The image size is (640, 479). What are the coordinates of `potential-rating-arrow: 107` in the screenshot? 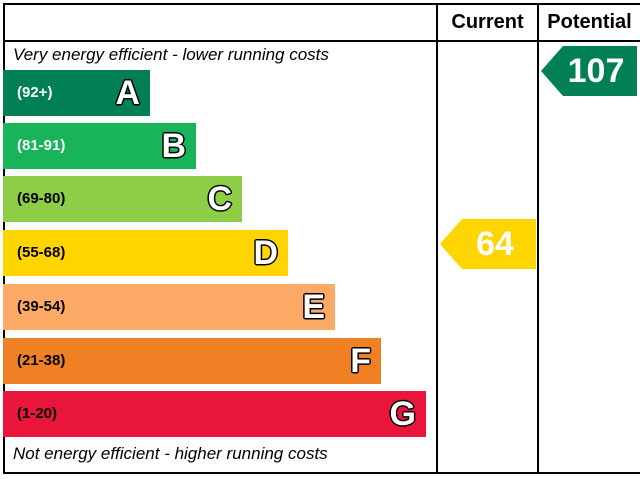 It's located at (589, 71).